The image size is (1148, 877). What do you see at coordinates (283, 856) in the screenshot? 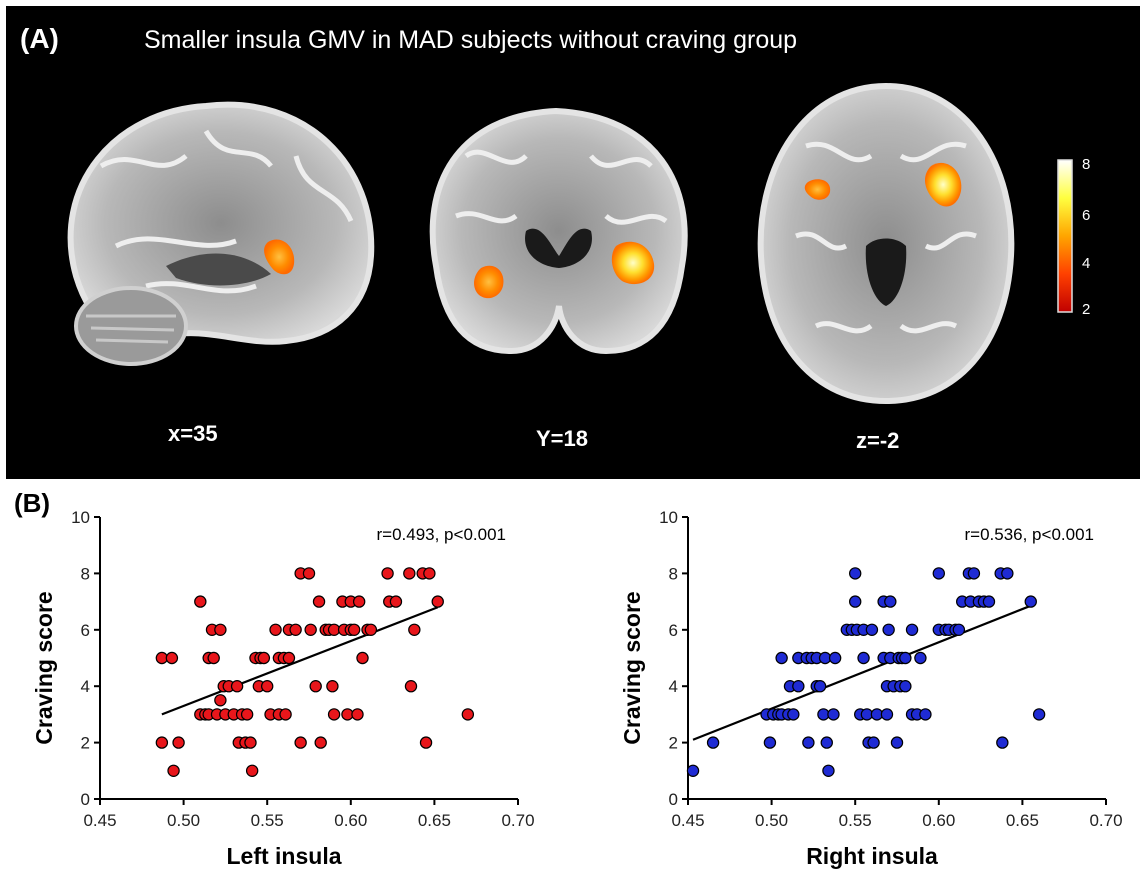
I see `x-axis-label: Left insula` at bounding box center [283, 856].